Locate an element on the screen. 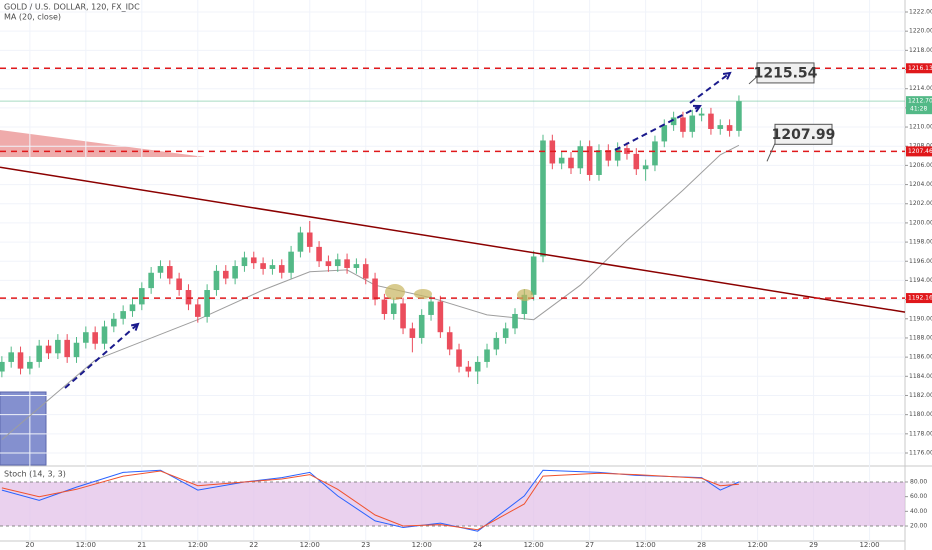 The width and height of the screenshot is (932, 550). y-tick-label: 1196.00 is located at coordinates (920, 261).